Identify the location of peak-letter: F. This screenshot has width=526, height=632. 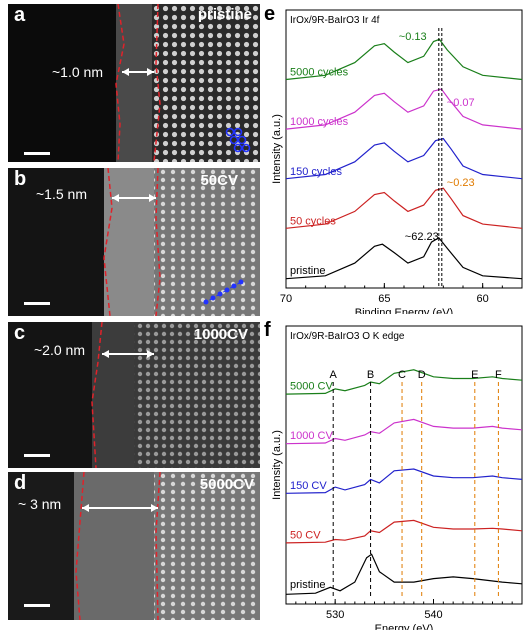
(498, 375).